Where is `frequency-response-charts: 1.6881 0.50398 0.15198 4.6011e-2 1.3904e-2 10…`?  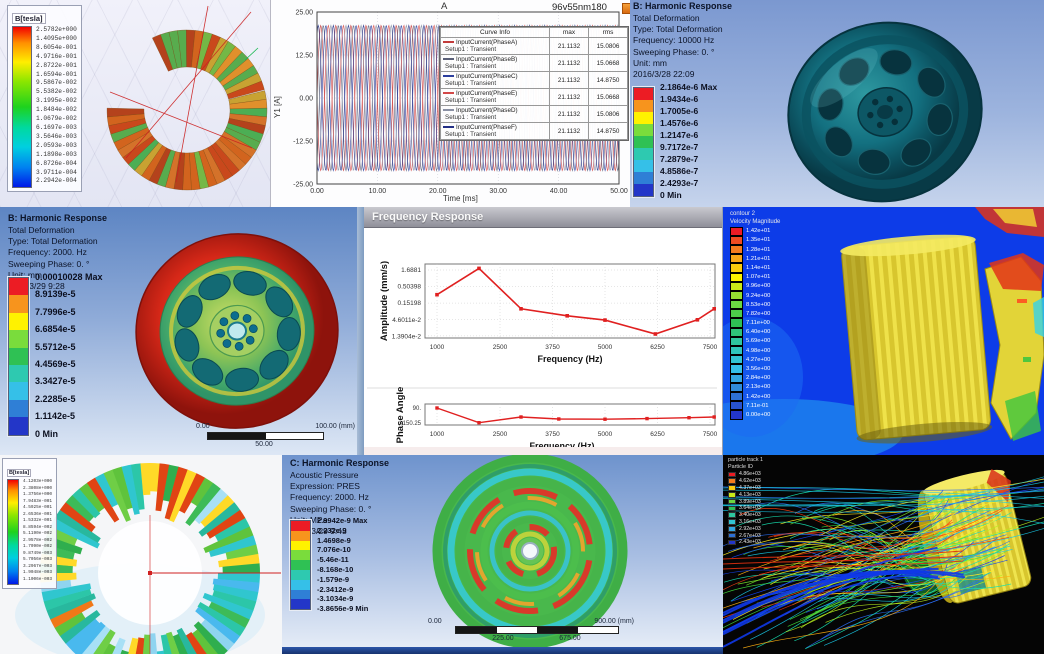 frequency-response-charts: 1.6881 0.50398 0.15198 4.6011e-2 1.3904e-2 10… is located at coordinates (539, 341).